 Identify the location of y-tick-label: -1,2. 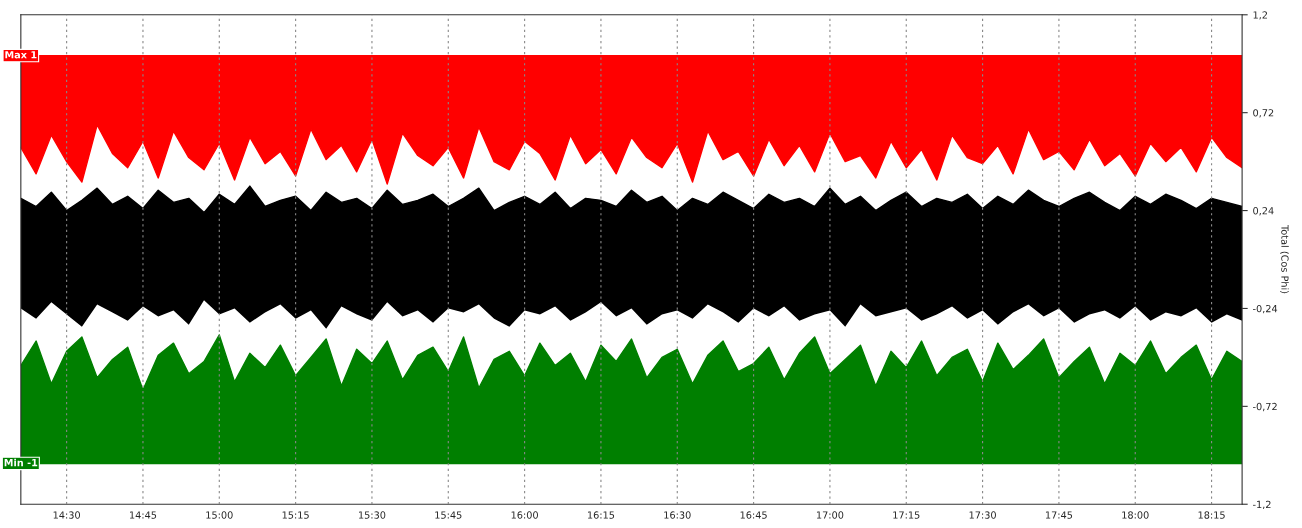
(1262, 505).